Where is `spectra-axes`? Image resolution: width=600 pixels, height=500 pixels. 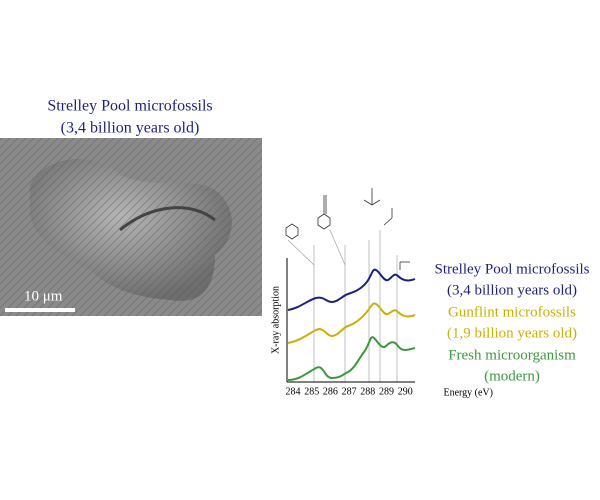 spectra-axes is located at coordinates (350, 320).